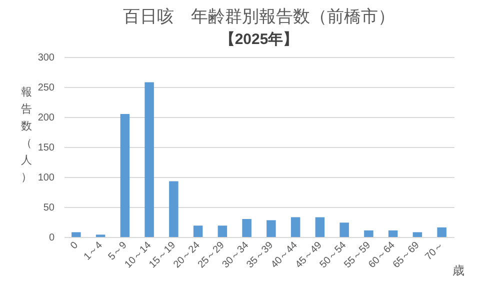  What do you see at coordinates (46, 58) in the screenshot?
I see `y-tick-label: 300` at bounding box center [46, 58].